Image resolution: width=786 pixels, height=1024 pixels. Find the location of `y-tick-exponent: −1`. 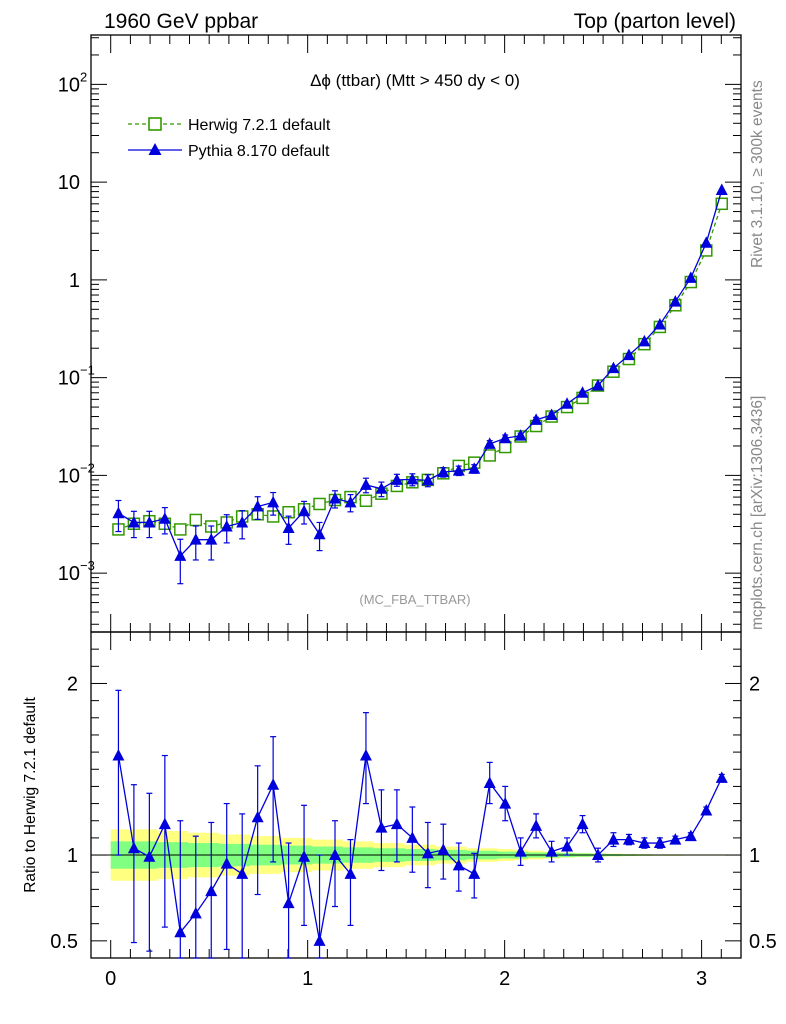

y-tick-exponent: −1 is located at coordinates (87, 370).